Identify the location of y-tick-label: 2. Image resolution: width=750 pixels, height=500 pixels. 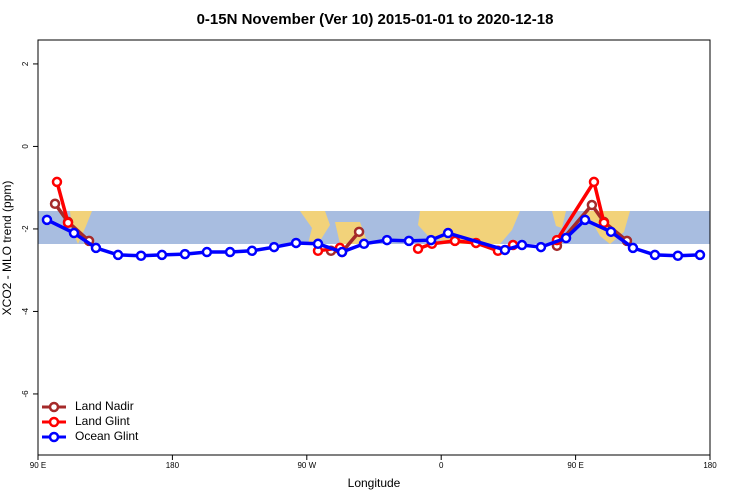
(25, 63).